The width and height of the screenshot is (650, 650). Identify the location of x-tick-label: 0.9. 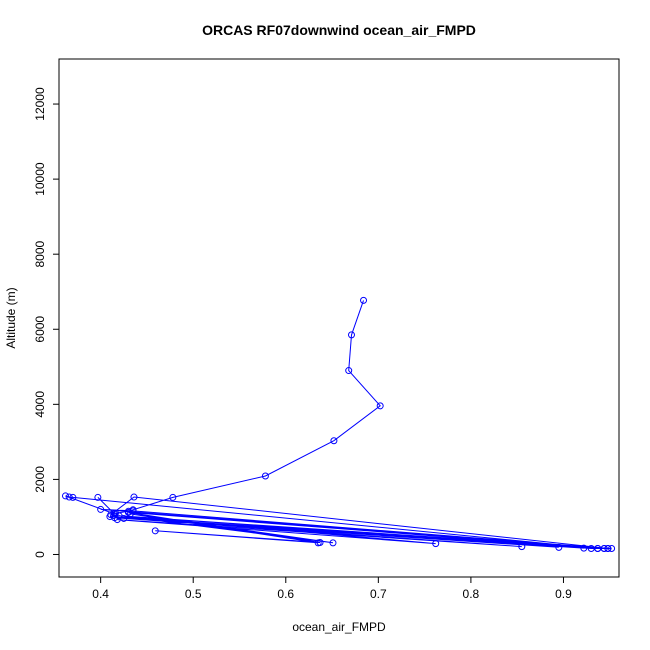
(563, 594).